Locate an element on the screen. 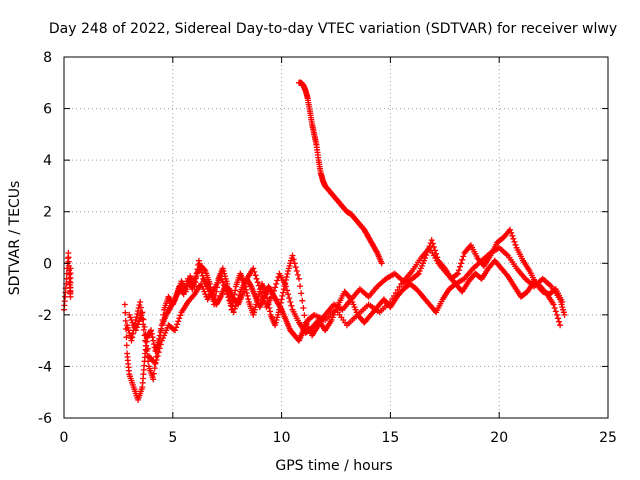  y-tick-label: 8 is located at coordinates (47, 58).